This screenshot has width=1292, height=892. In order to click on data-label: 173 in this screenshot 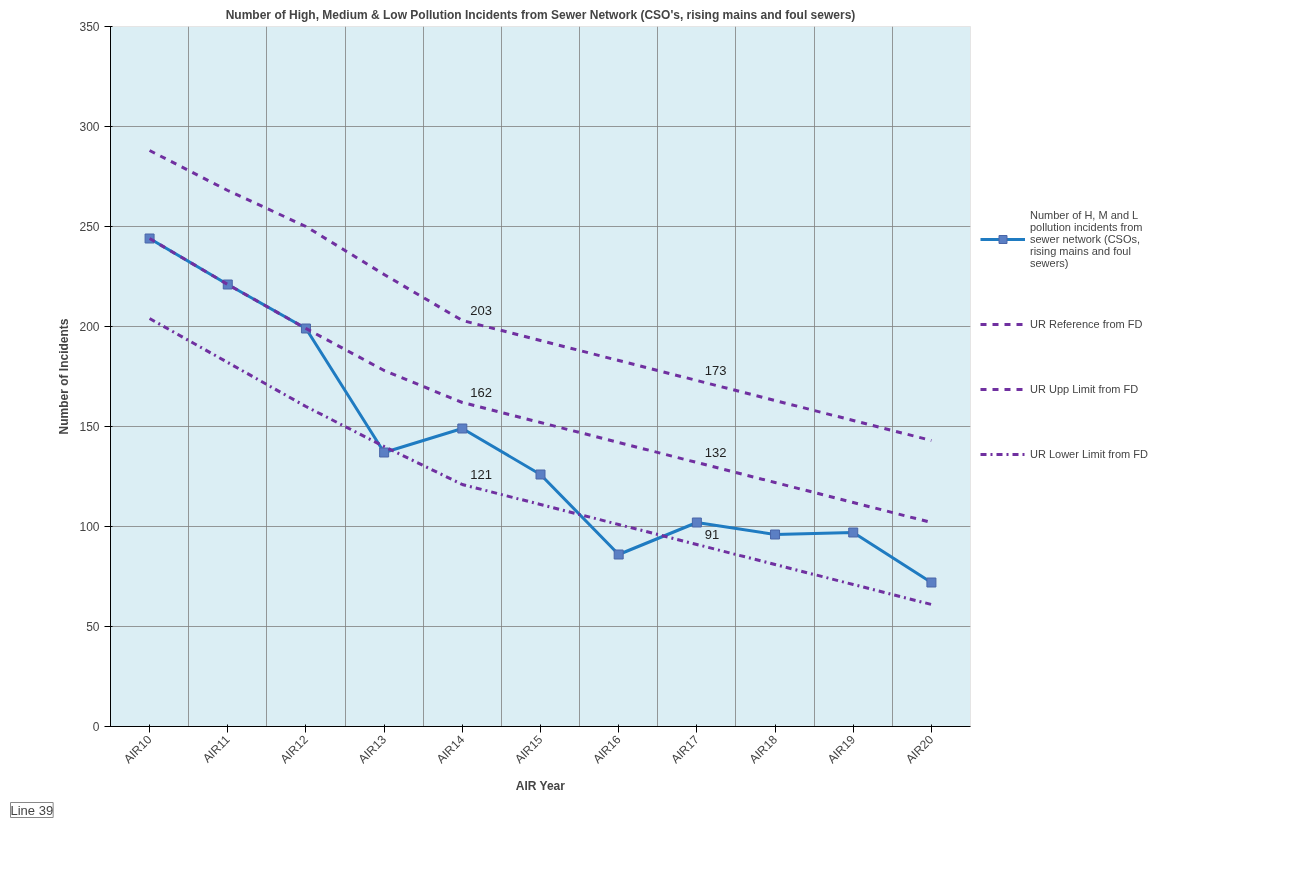, I will do `click(715, 370)`.